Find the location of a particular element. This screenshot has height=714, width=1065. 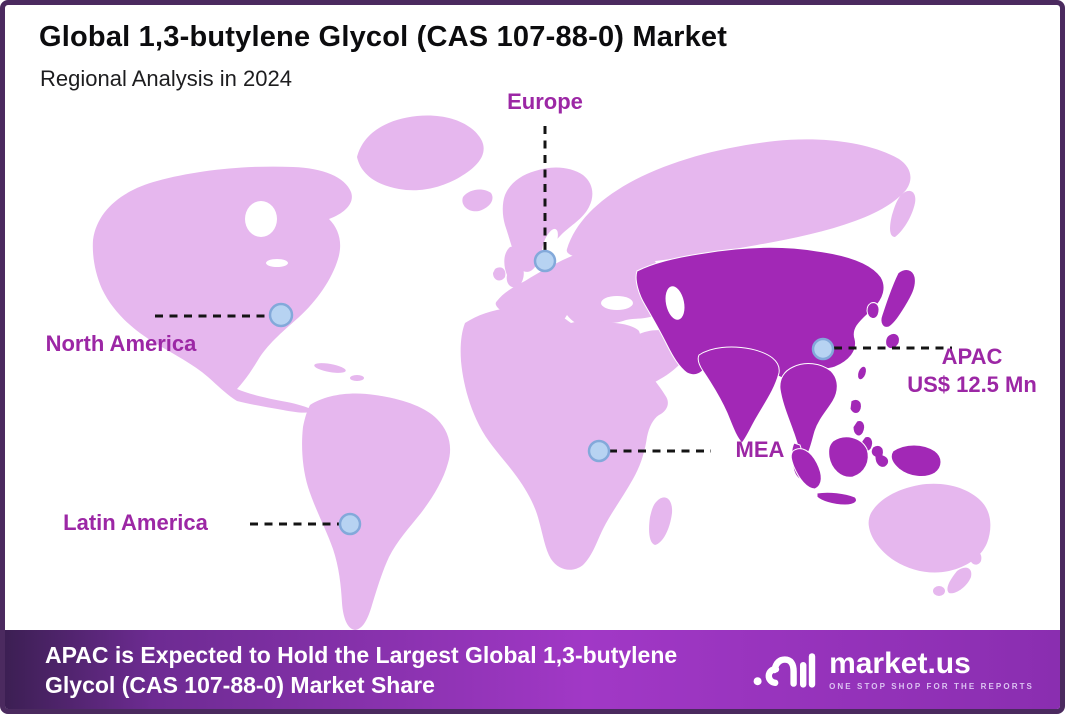

marketus-logo-icon is located at coordinates (784, 670).